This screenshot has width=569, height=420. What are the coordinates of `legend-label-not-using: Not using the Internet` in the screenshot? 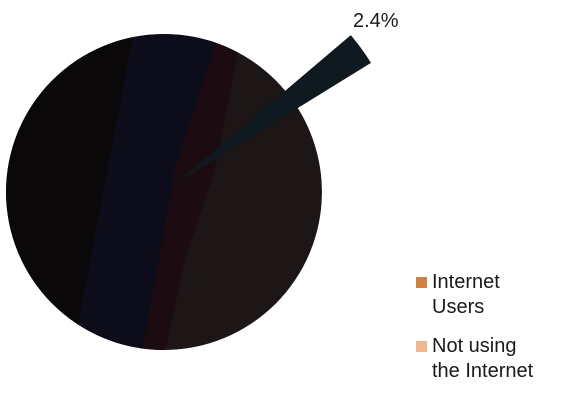 It's located at (497, 359).